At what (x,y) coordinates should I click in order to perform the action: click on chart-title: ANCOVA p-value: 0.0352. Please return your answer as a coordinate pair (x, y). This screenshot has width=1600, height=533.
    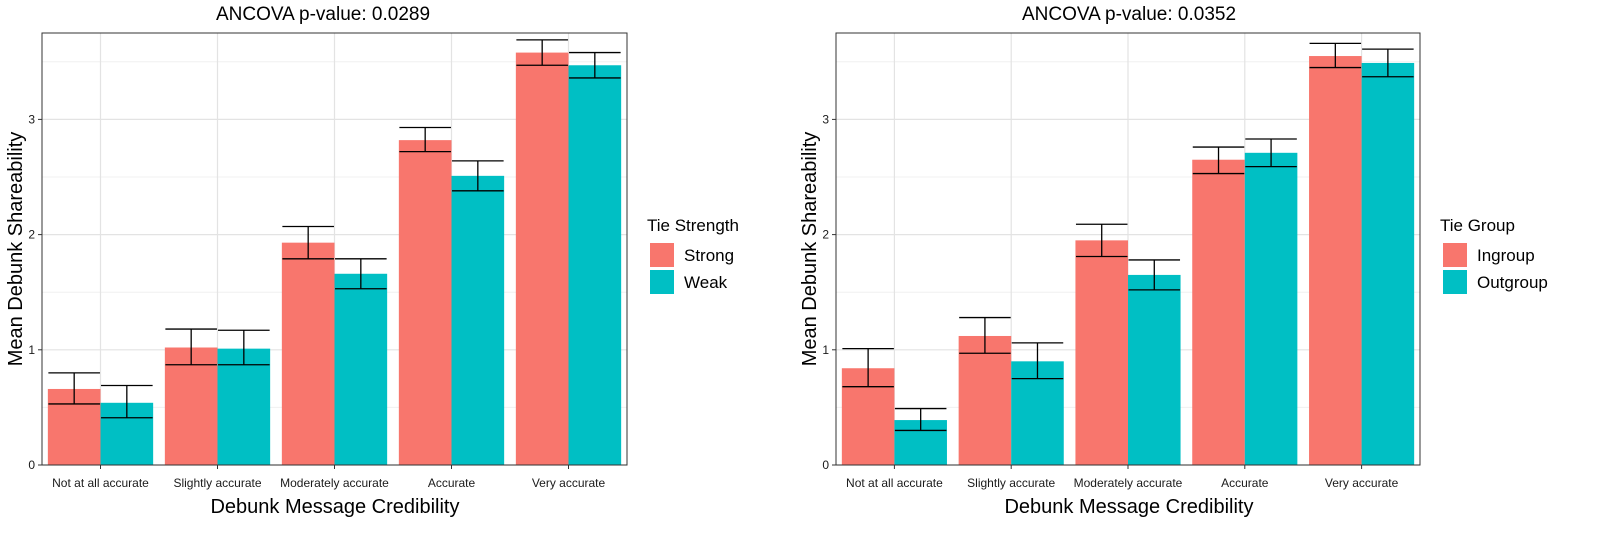
    Looking at the image, I should click on (1129, 14).